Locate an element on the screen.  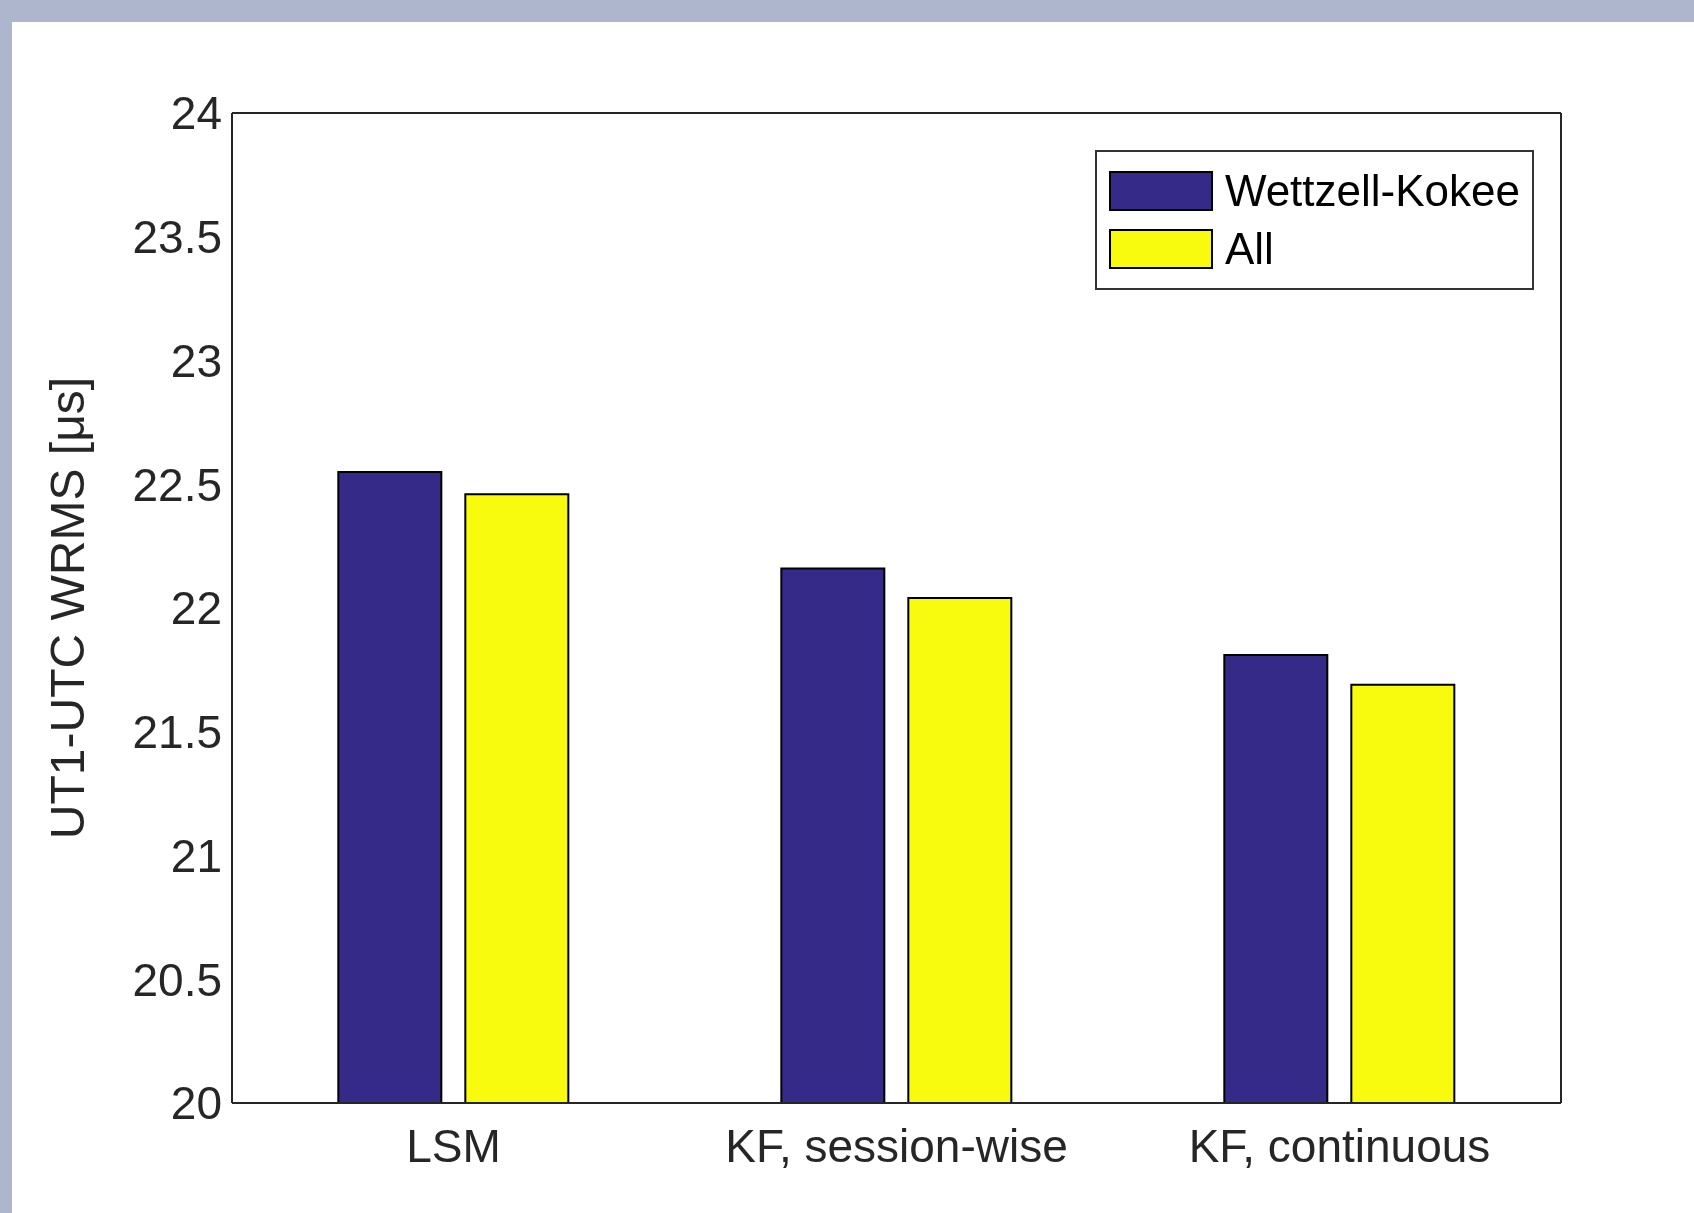
y-tick-label: 21.5 is located at coordinates (177, 732).